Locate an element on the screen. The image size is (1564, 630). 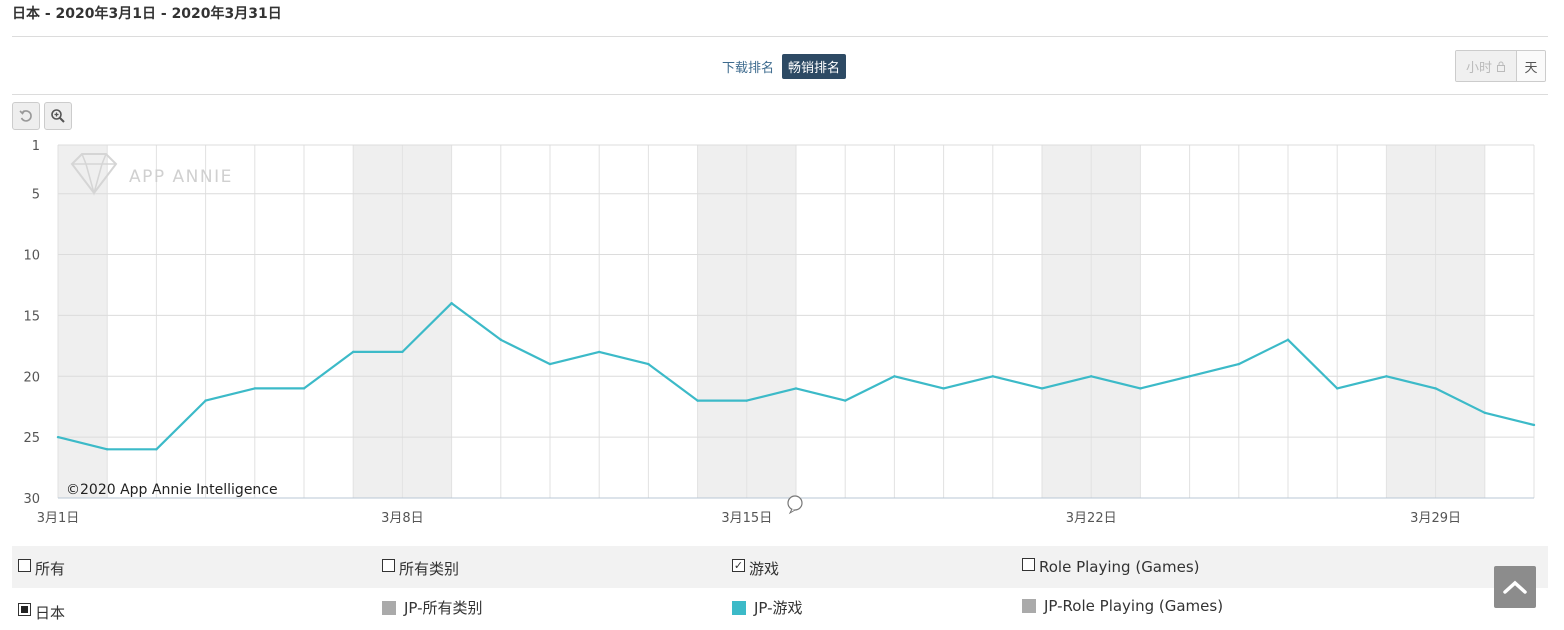
event-marker-icon is located at coordinates (795, 503).